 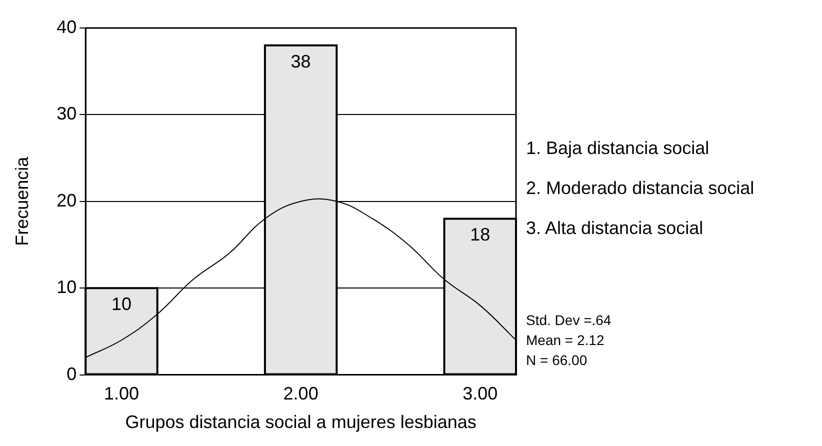 What do you see at coordinates (557, 360) in the screenshot?
I see `text: N = 66.00` at bounding box center [557, 360].